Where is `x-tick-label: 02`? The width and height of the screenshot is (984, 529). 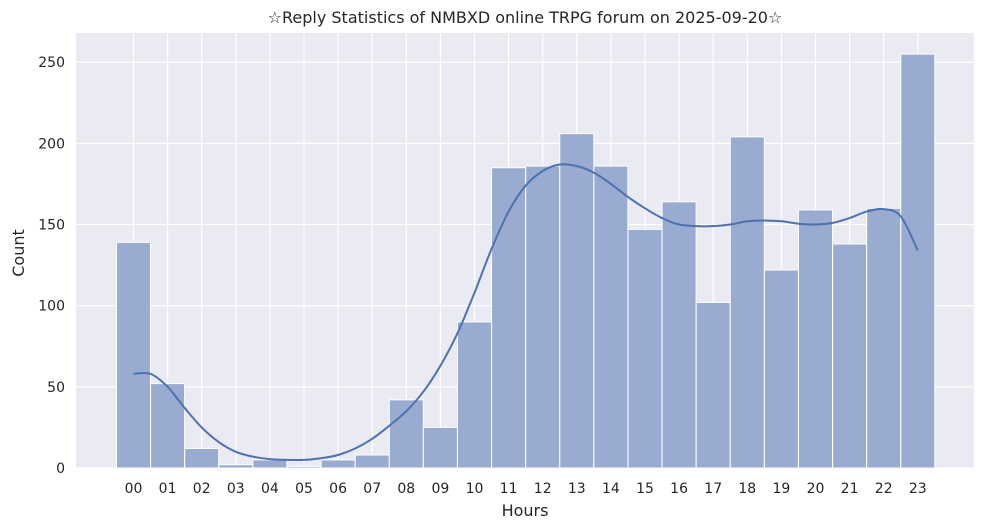
x-tick-label: 02 is located at coordinates (202, 489).